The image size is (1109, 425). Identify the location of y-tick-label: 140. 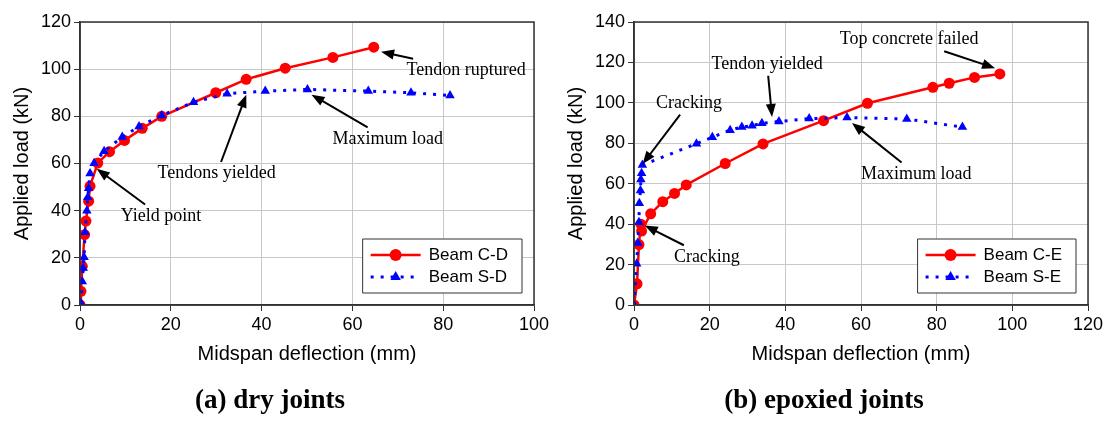
(610, 20).